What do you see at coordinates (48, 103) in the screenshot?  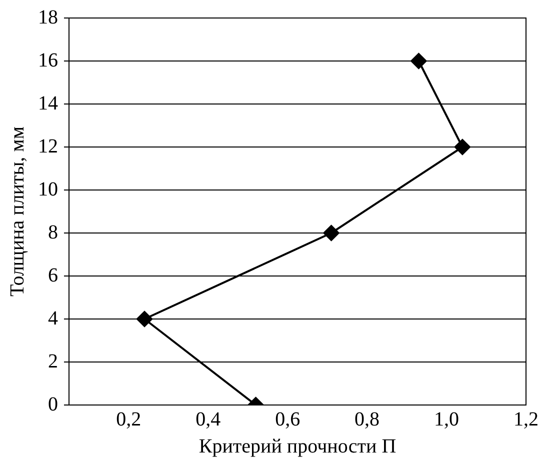 I see `y-tick-label: 14` at bounding box center [48, 103].